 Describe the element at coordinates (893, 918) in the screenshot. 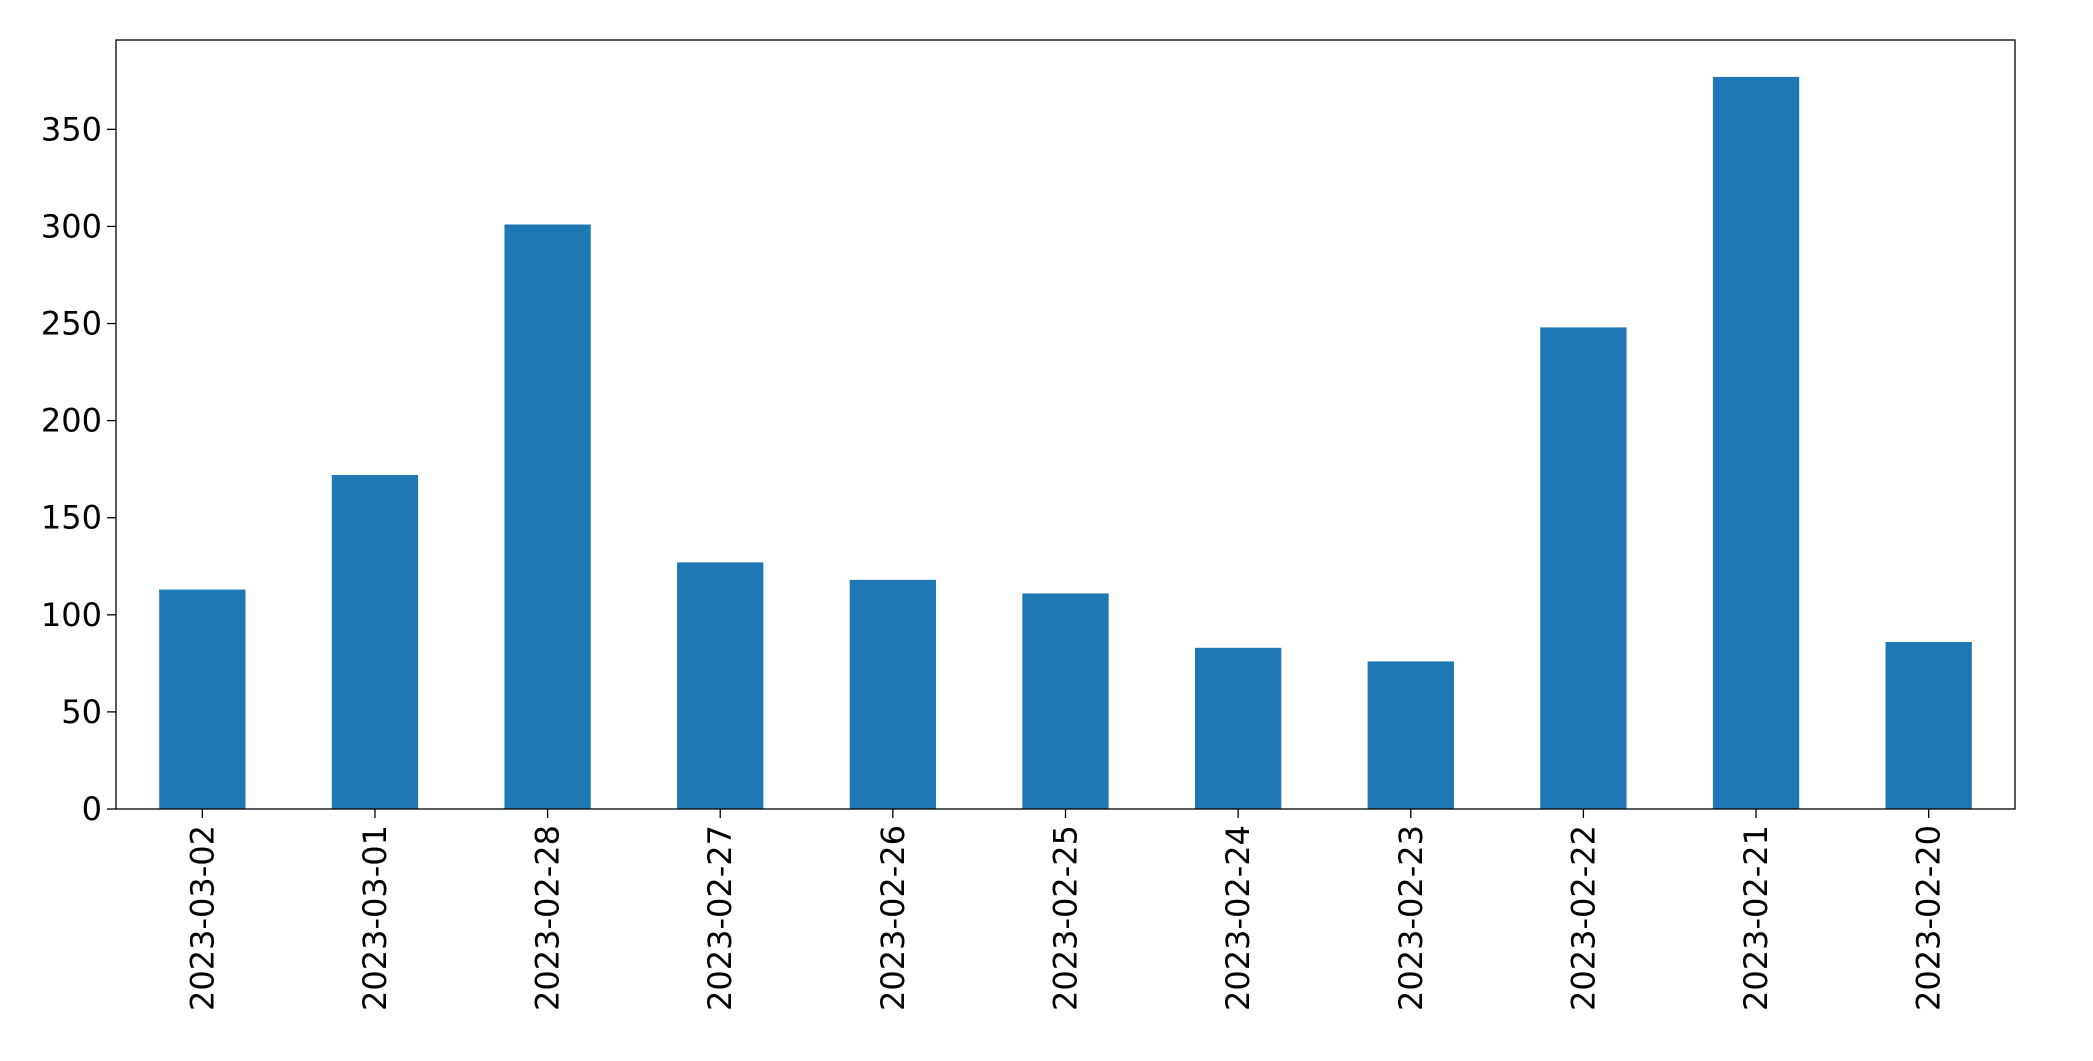

I see `x-tick-label: 2023-02-26` at that location.